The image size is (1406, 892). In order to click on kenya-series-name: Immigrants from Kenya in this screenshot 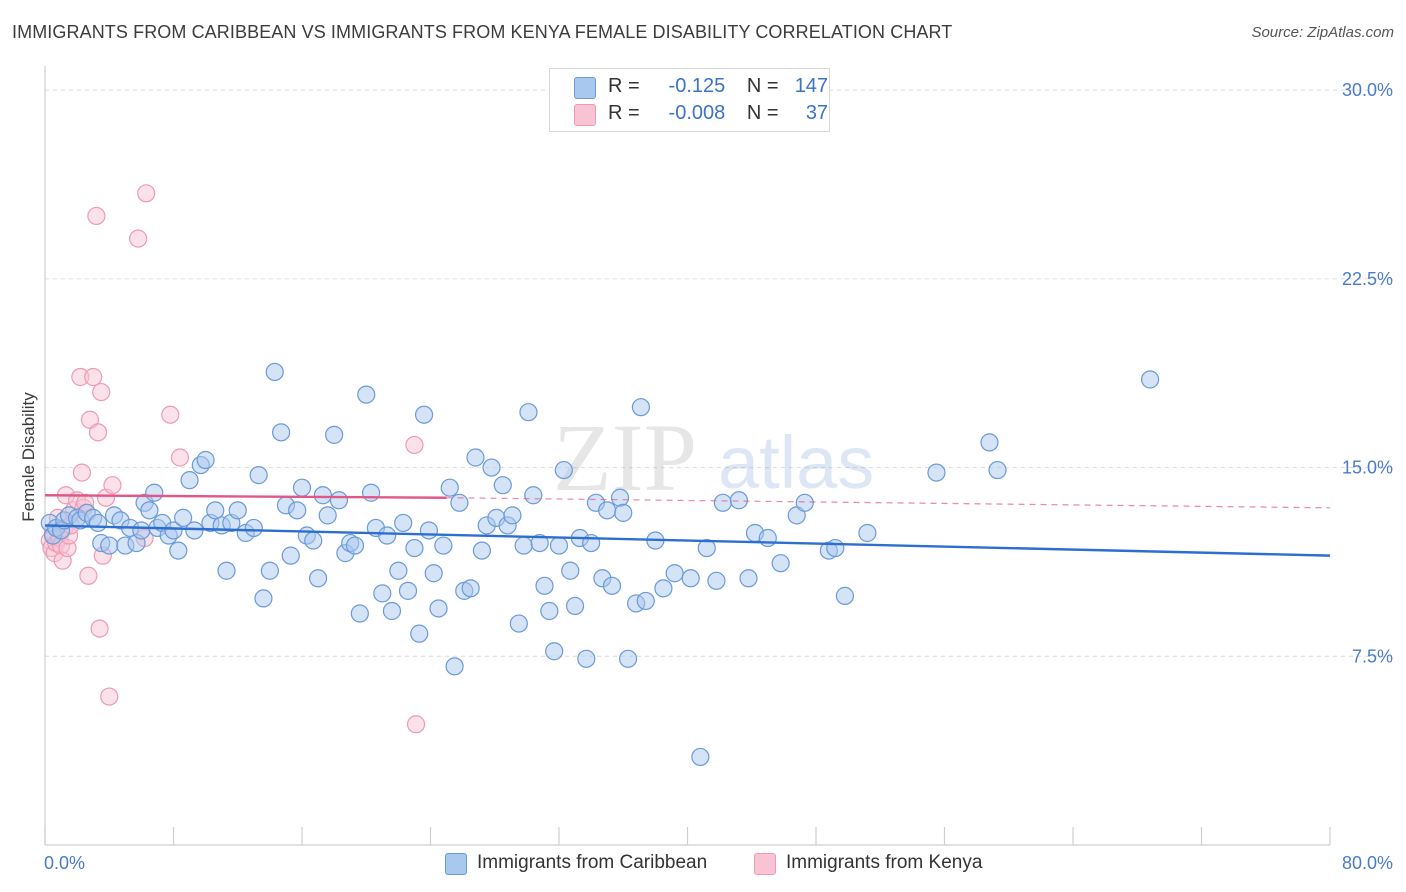, I will do `click(884, 862)`.